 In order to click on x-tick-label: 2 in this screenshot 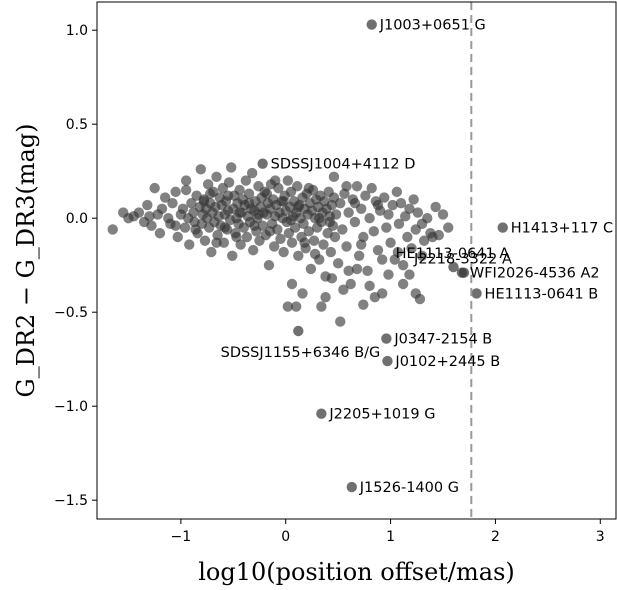, I will do `click(495, 537)`.